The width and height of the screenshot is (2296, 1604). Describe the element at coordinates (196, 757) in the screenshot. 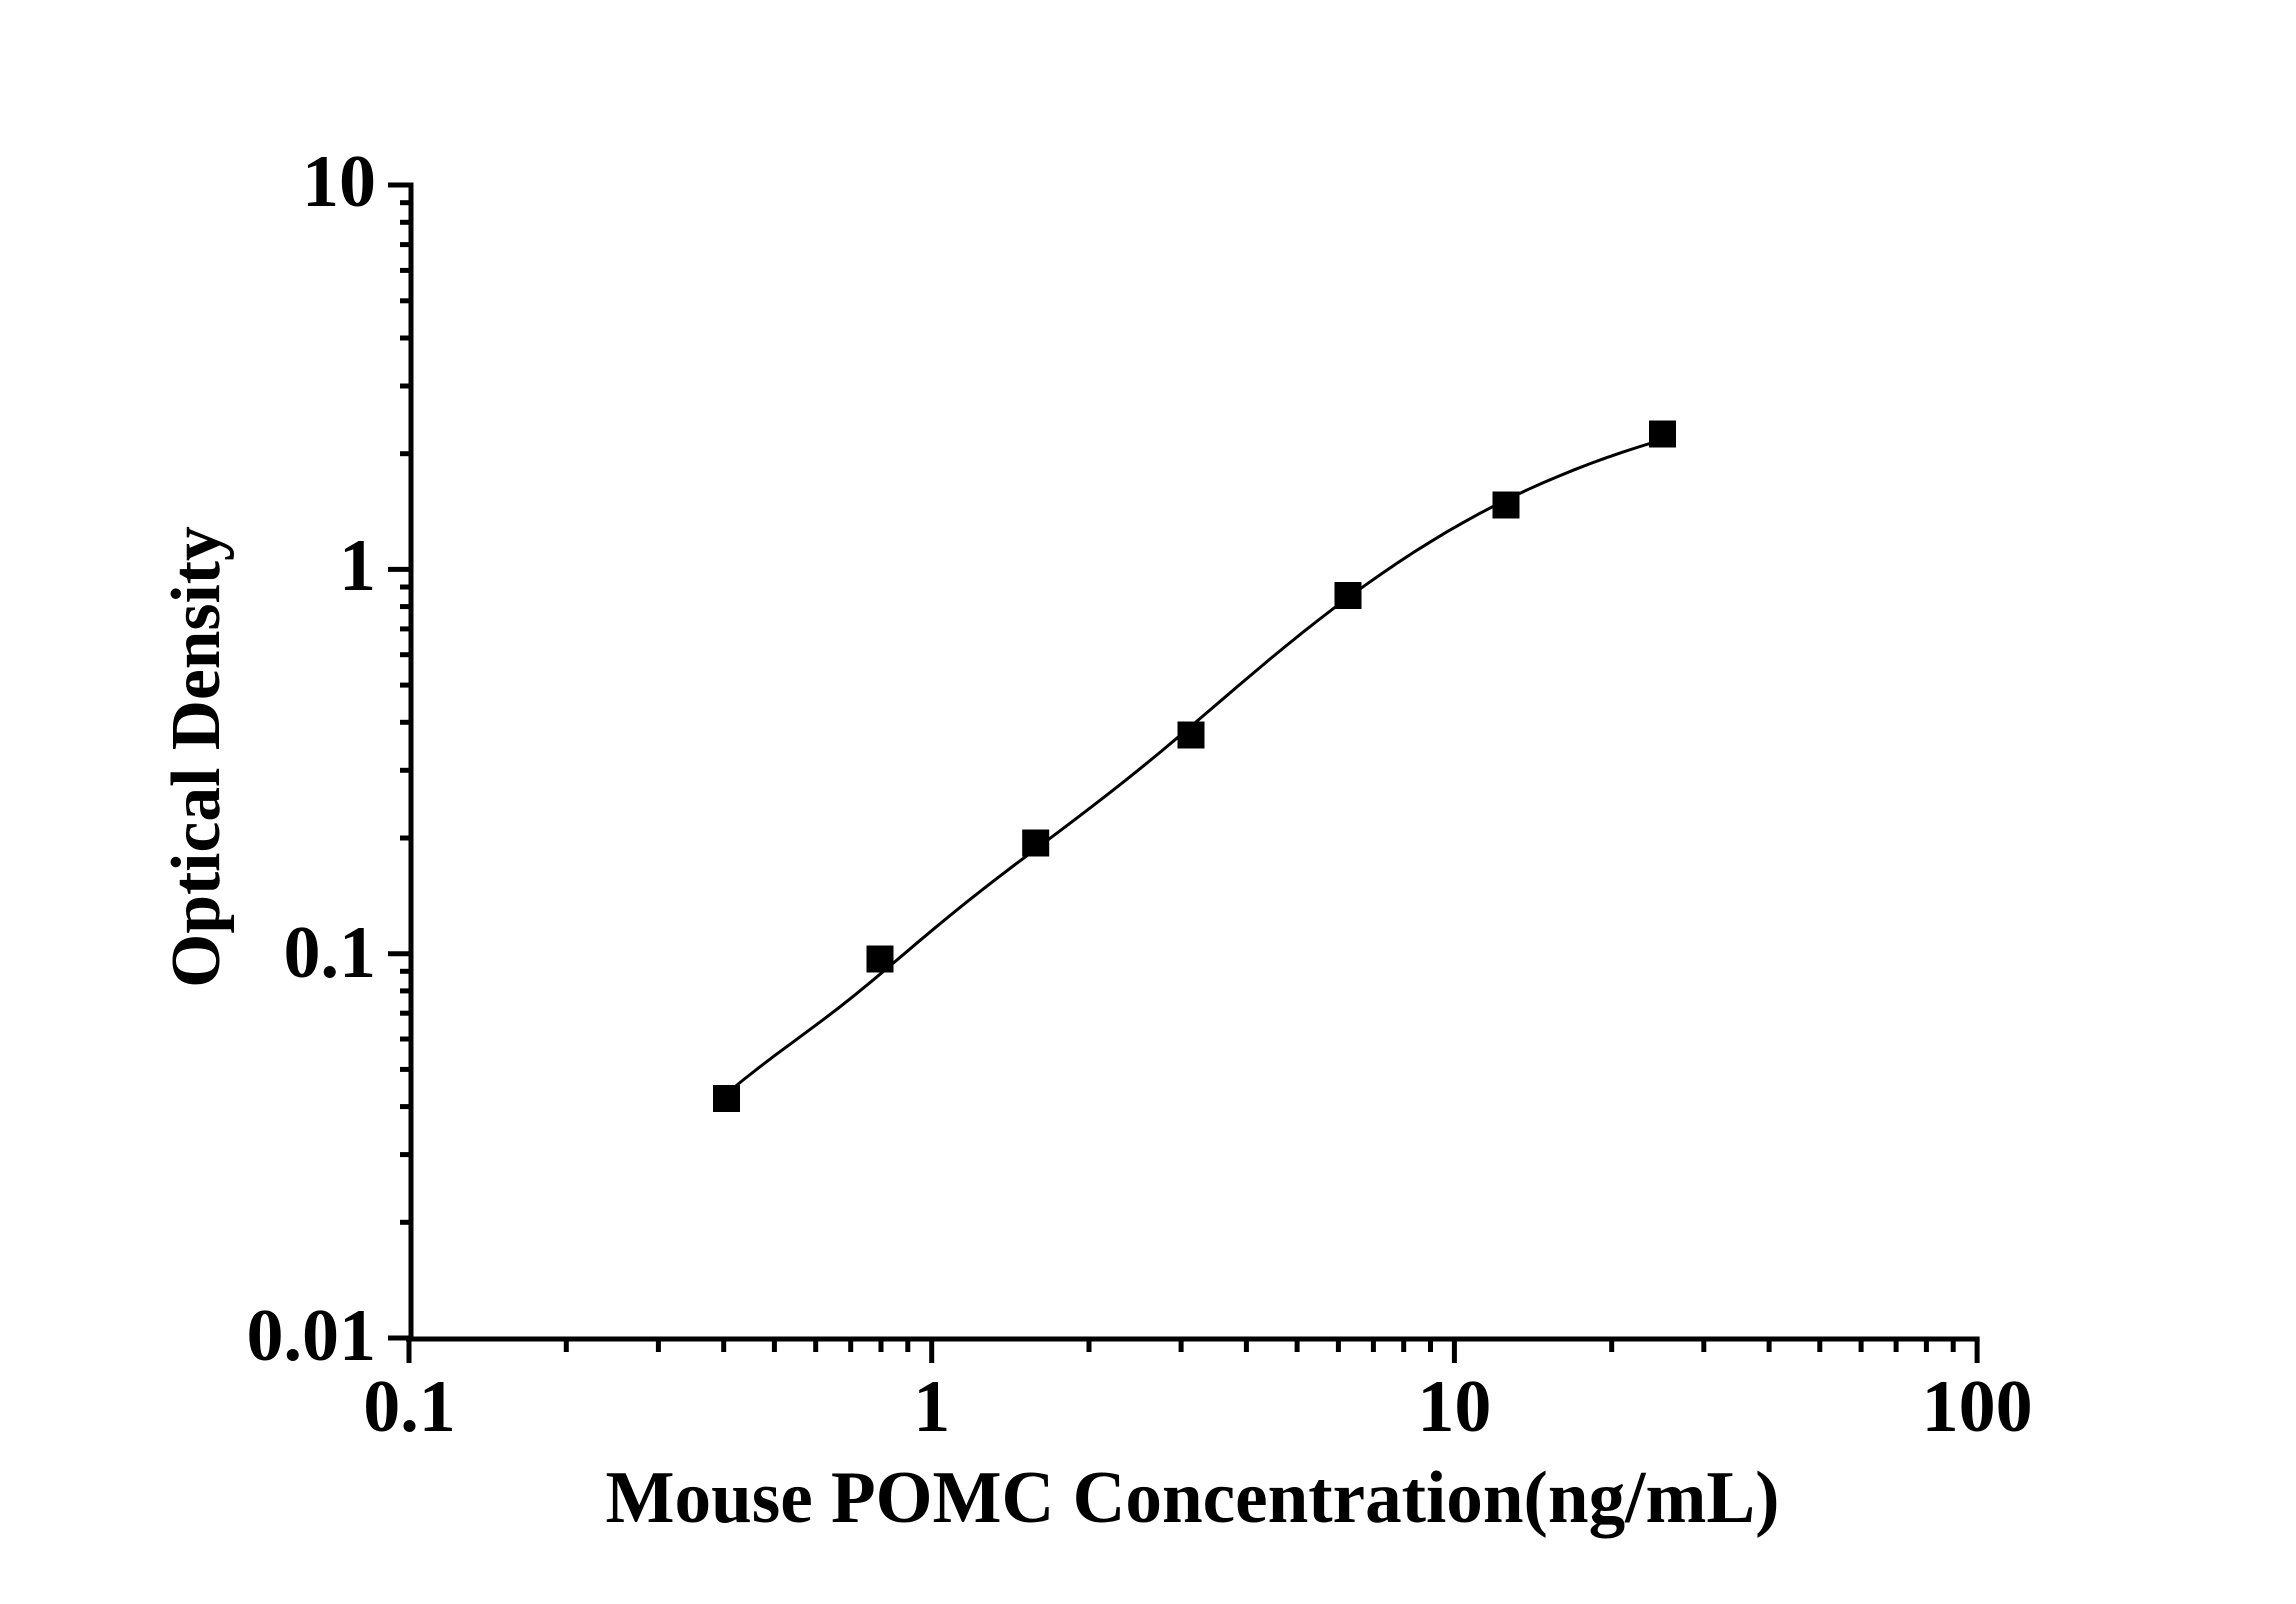

I see `svg-text: Optical Density` at that location.